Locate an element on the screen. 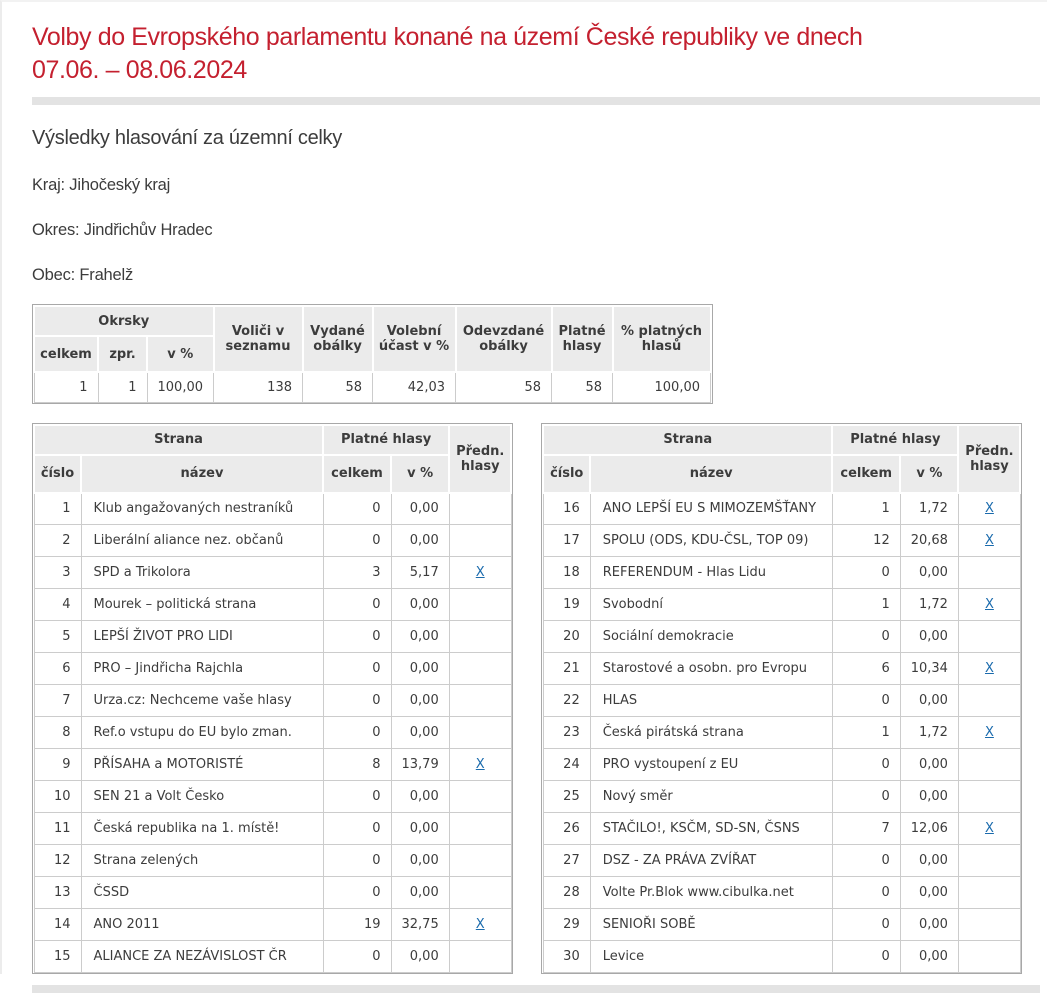 The width and height of the screenshot is (1047, 993). table-row: 6 PRO – Jindřicha Rajchla 0 0,00 is located at coordinates (272, 668).